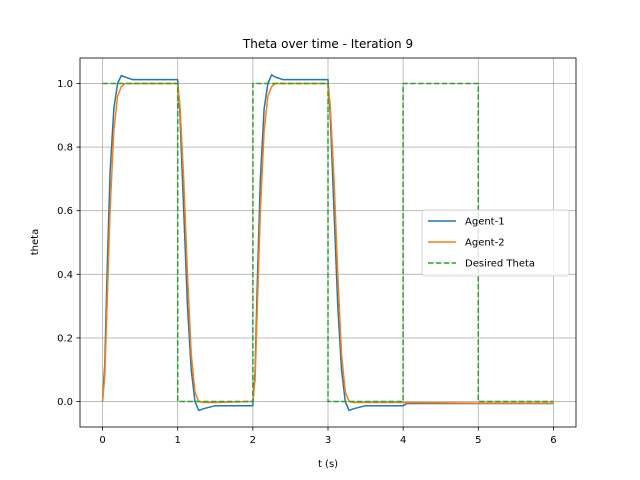 The image size is (640, 480). Describe the element at coordinates (65, 84) in the screenshot. I see `y-tick-label: 1.0` at that location.